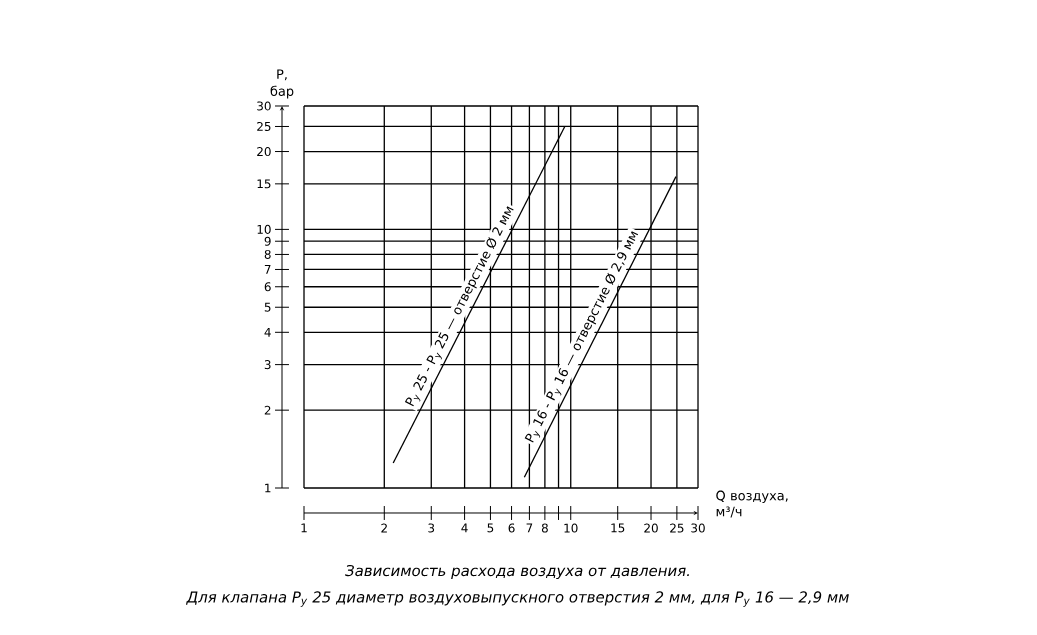 This screenshot has height=635, width=1037. Describe the element at coordinates (304, 528) in the screenshot. I see `x-tick-label: 1` at that location.